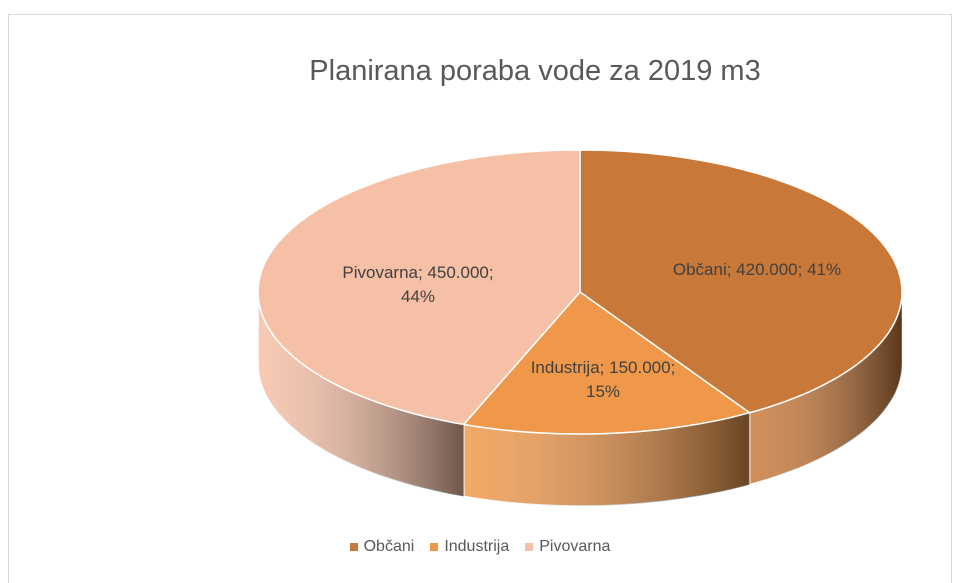  I want to click on data-label: Občani; 420.000; 41%, so click(757, 269).